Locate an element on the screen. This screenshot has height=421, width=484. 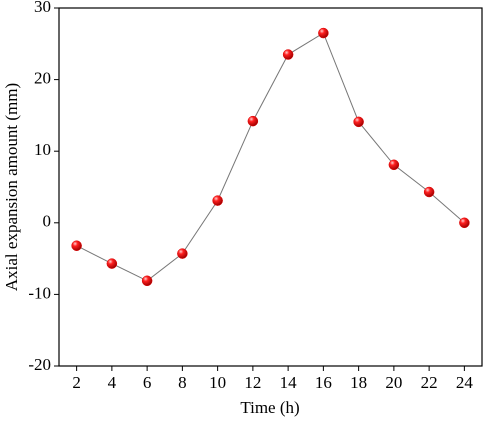
y-tick-label: 30 is located at coordinates (42, 8).